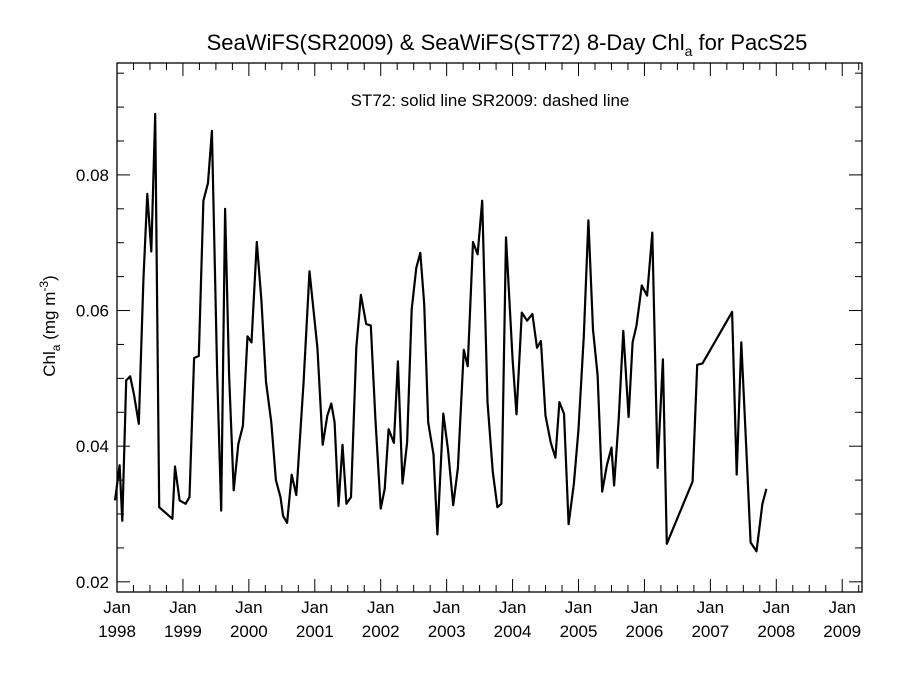 The height and width of the screenshot is (675, 900). What do you see at coordinates (490, 100) in the screenshot?
I see `legend-annotation: ST72: solid line SR2009: dashed line` at bounding box center [490, 100].